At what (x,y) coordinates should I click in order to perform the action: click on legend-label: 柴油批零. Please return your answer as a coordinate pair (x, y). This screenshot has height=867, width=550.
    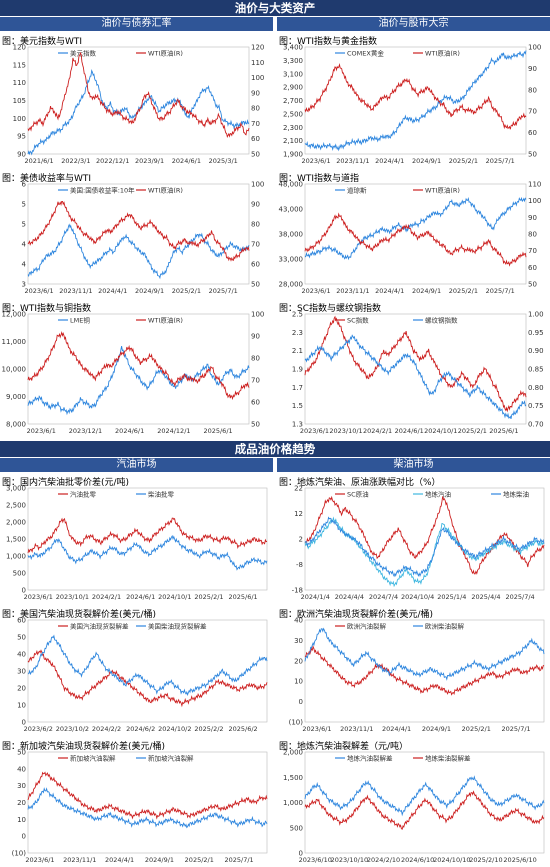
    Looking at the image, I should click on (161, 494).